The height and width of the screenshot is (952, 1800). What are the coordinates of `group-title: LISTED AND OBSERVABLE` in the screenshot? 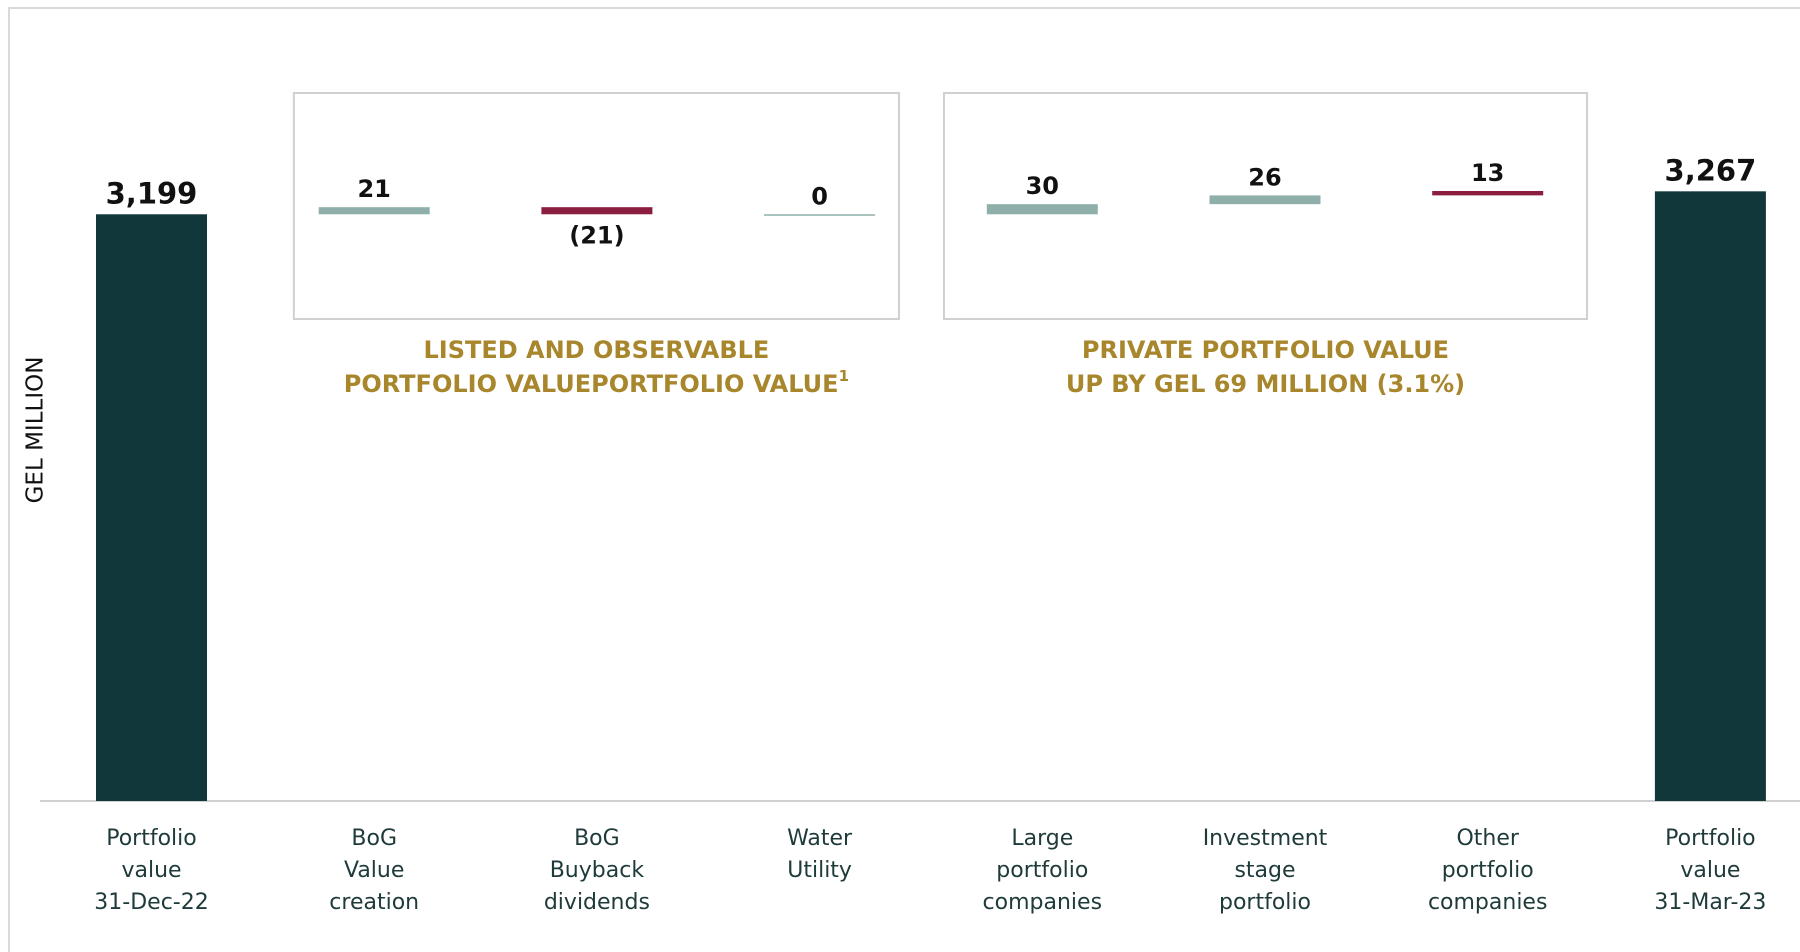 It's located at (596, 350).